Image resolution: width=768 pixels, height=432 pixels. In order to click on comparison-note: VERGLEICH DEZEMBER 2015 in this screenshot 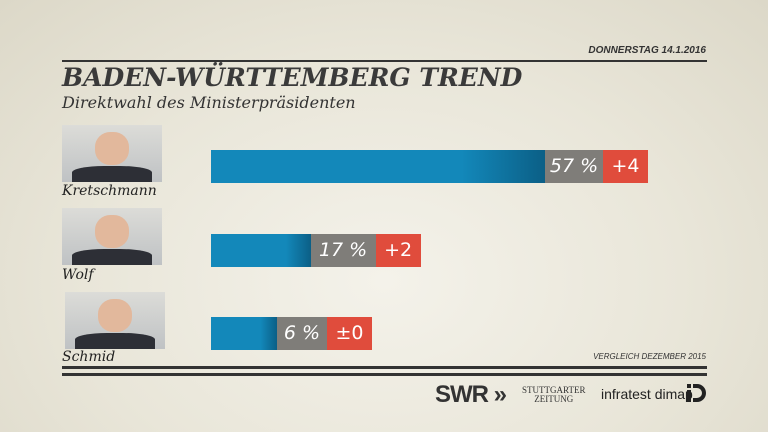, I will do `click(649, 356)`.